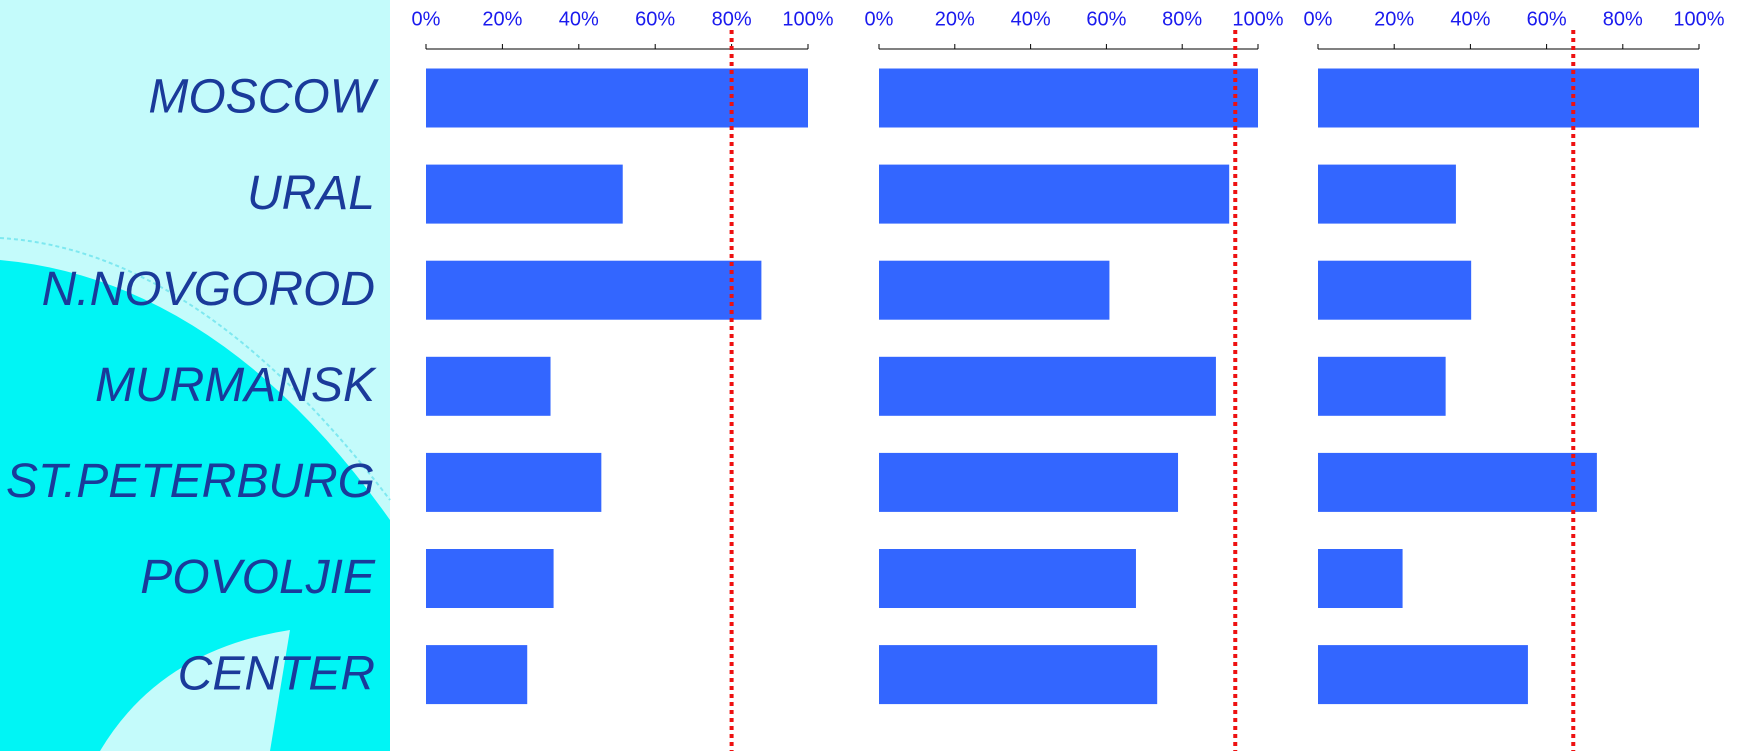 Image resolution: width=1740 pixels, height=751 pixels. Describe the element at coordinates (258, 577) in the screenshot. I see `category-label: POVOLJIE` at that location.